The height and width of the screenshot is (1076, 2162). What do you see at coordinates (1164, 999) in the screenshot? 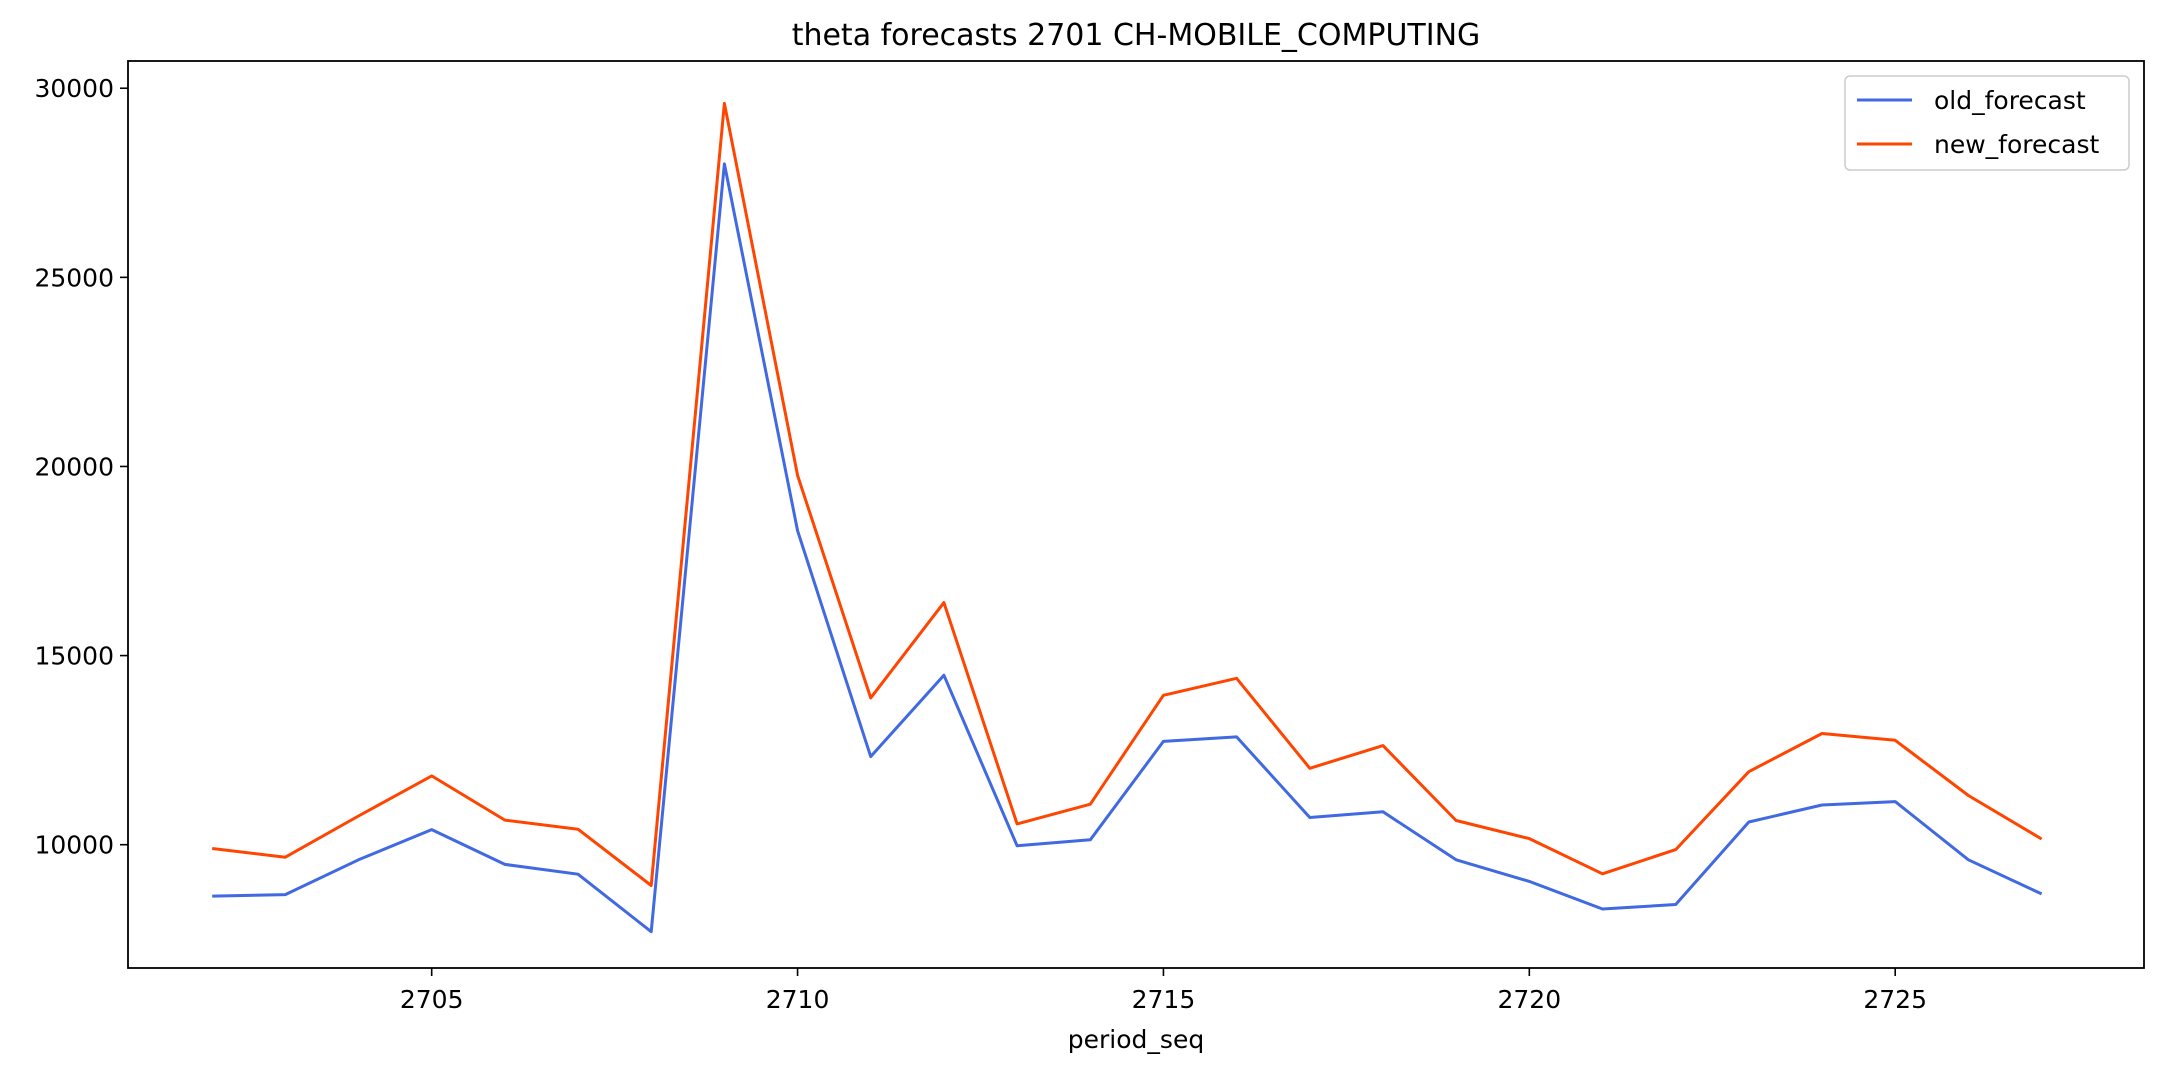
I see `x-tick-label: 2715` at bounding box center [1164, 999].